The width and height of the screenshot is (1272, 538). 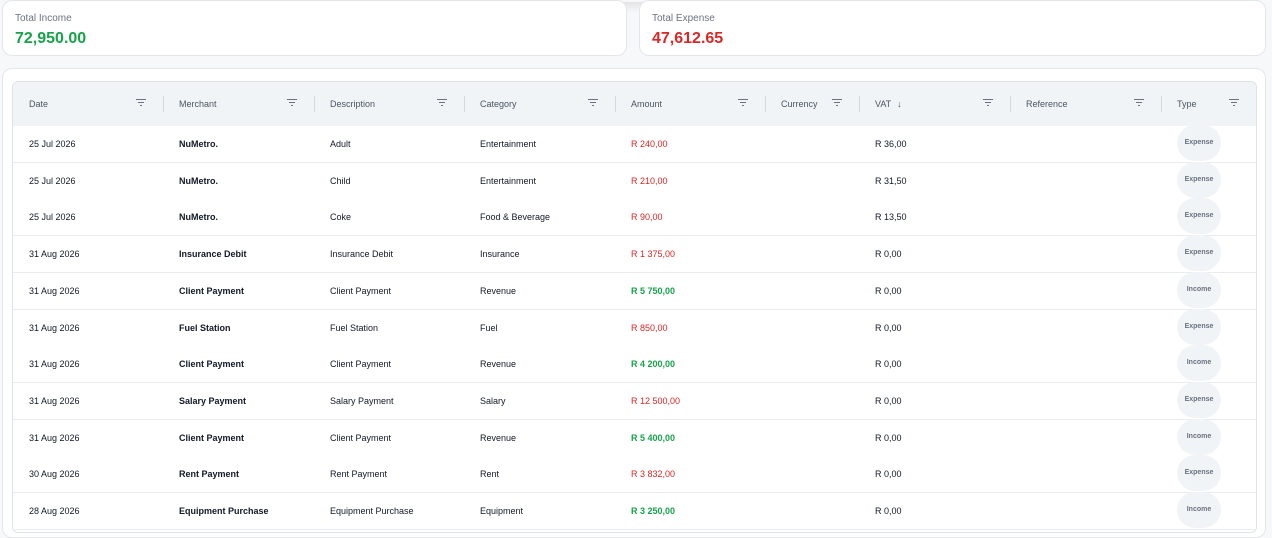 I want to click on cell-description: Equipment Purchase, so click(x=372, y=511).